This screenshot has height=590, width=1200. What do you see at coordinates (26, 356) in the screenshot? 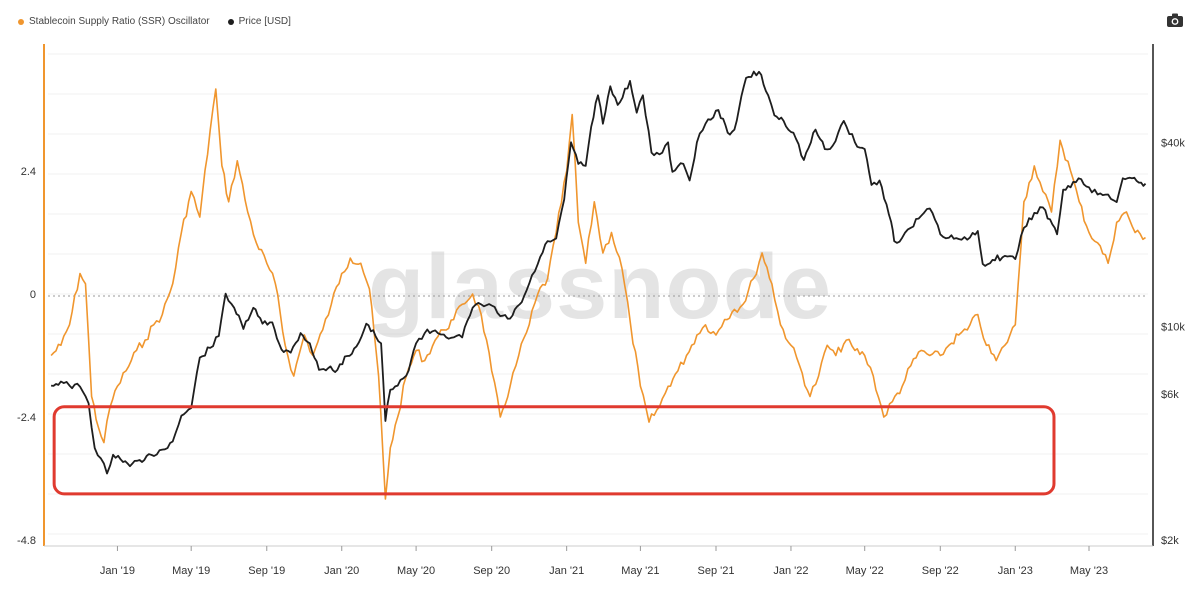
I see `left-axis-ticks: 2.4 0 -2.4 -4.8` at bounding box center [26, 356].